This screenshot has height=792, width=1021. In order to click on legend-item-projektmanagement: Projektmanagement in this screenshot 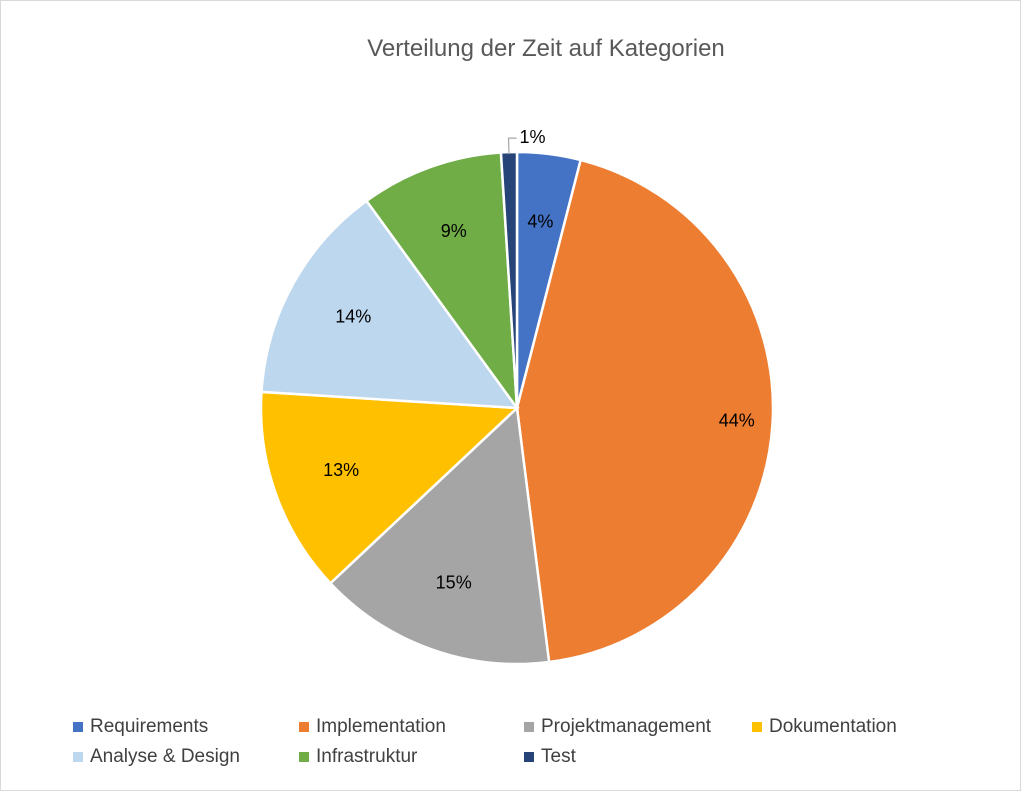, I will do `click(618, 726)`.